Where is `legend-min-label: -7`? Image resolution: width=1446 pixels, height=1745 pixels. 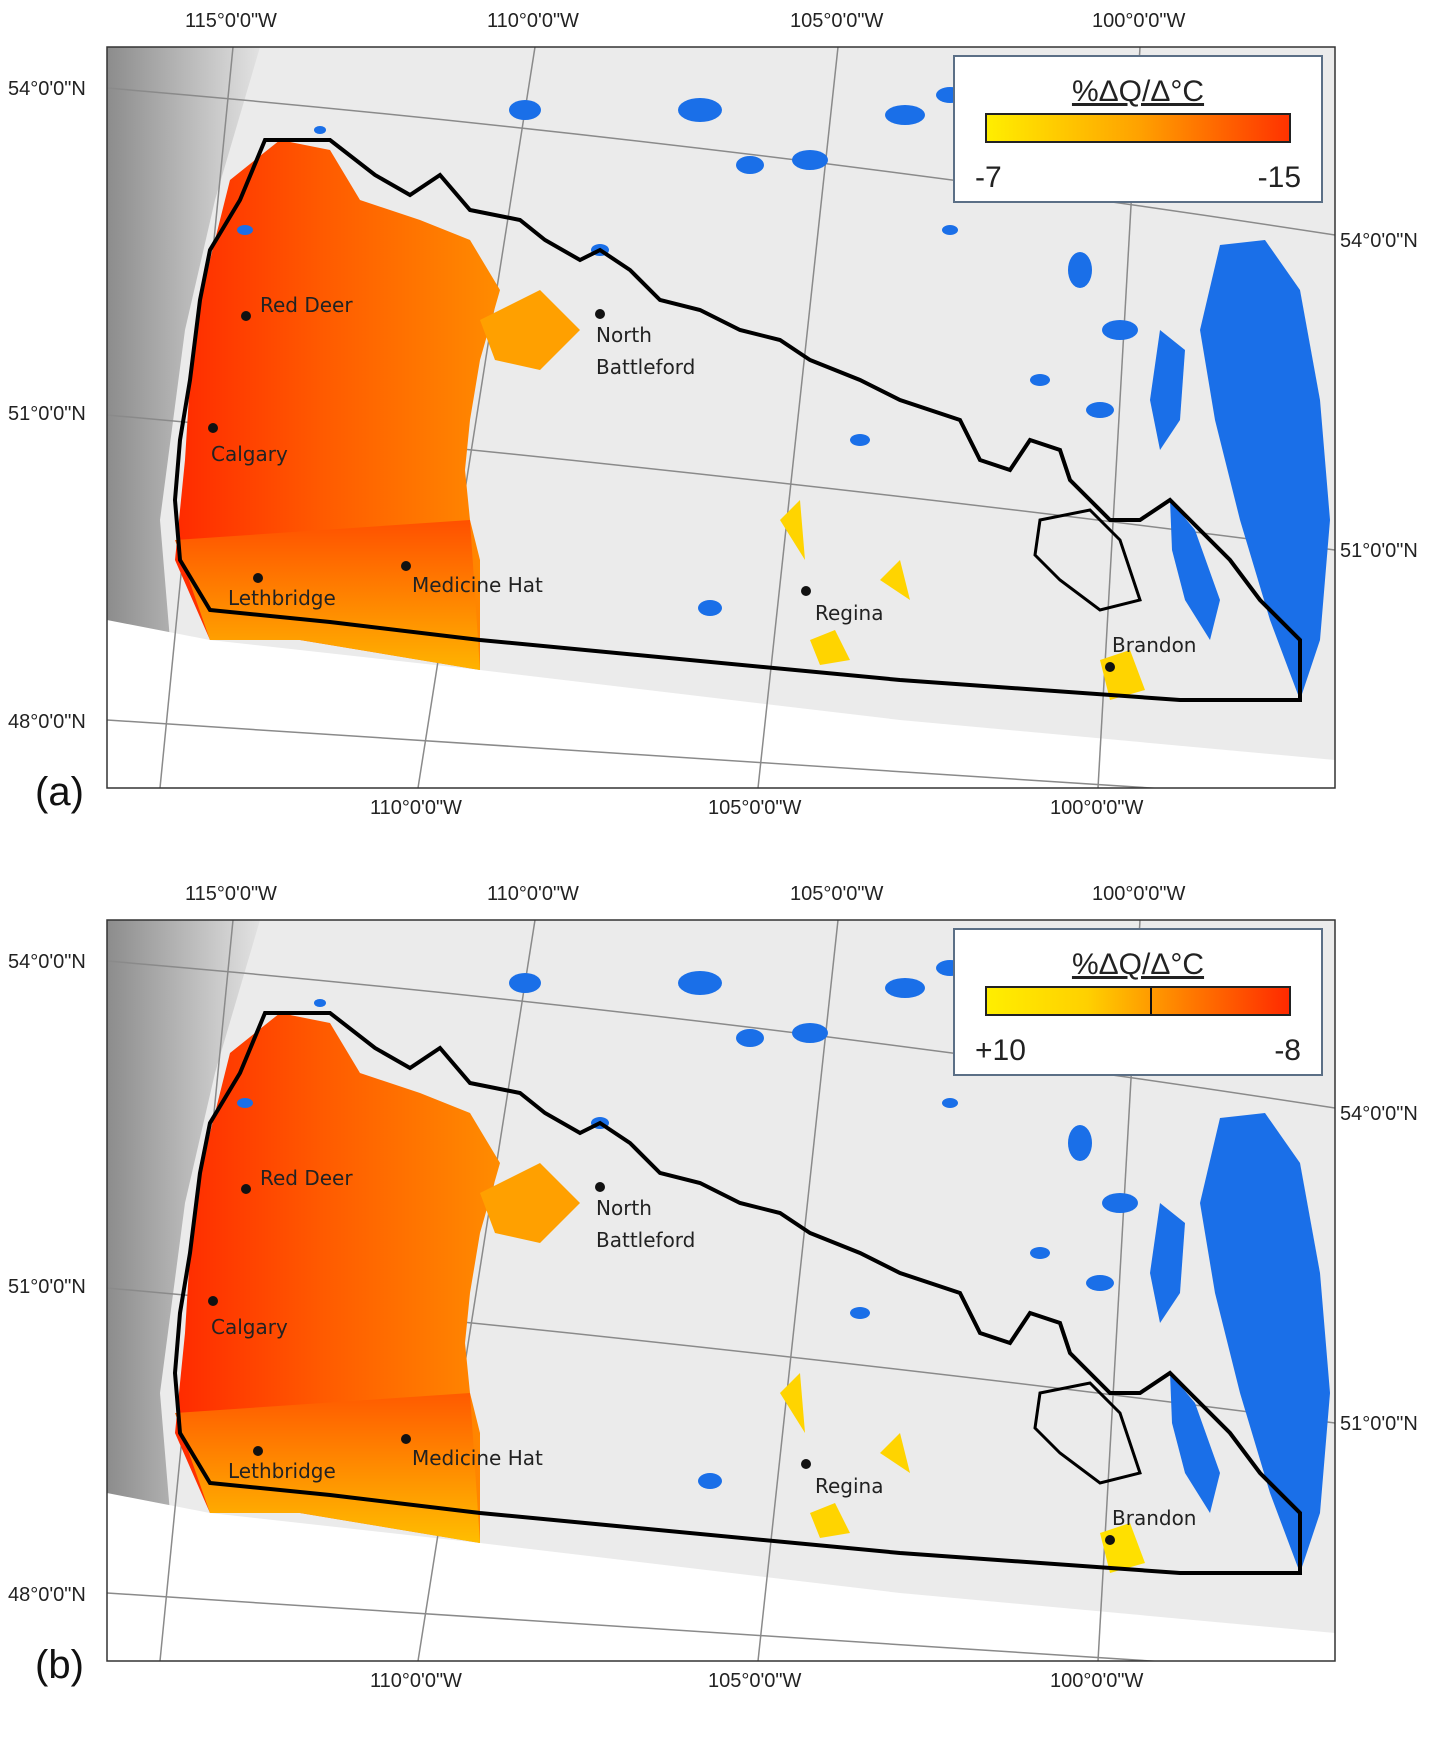
legend-min-label: -7 is located at coordinates (988, 177).